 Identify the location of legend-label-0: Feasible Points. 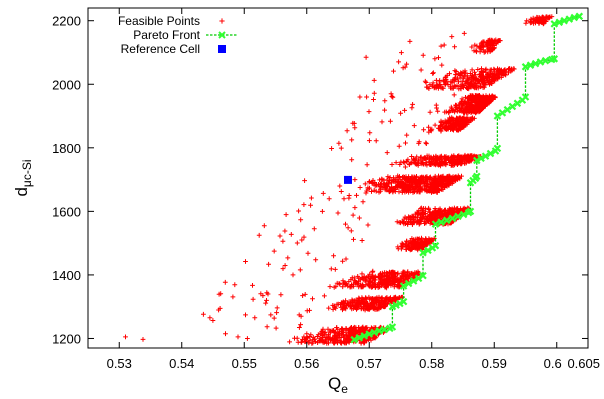
(159, 21).